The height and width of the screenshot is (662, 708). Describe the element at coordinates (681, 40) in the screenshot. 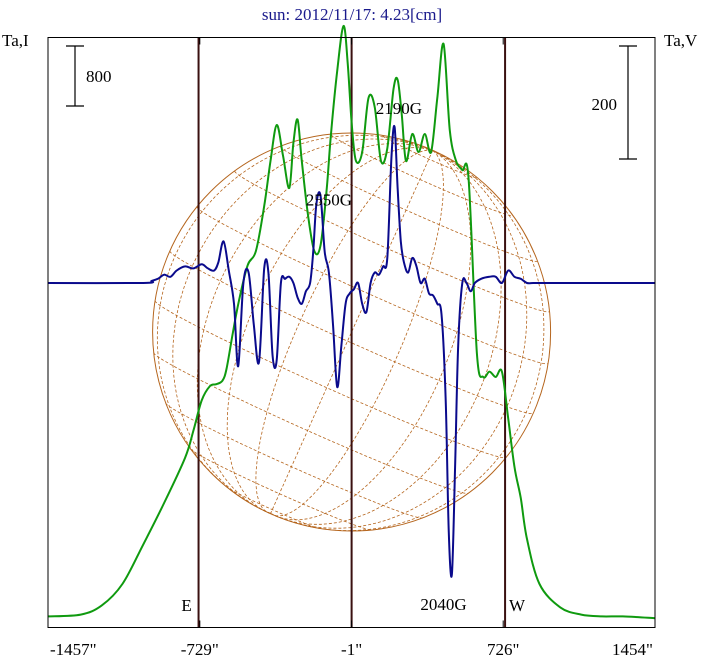

I see `right-axis-label: Ta,V` at that location.